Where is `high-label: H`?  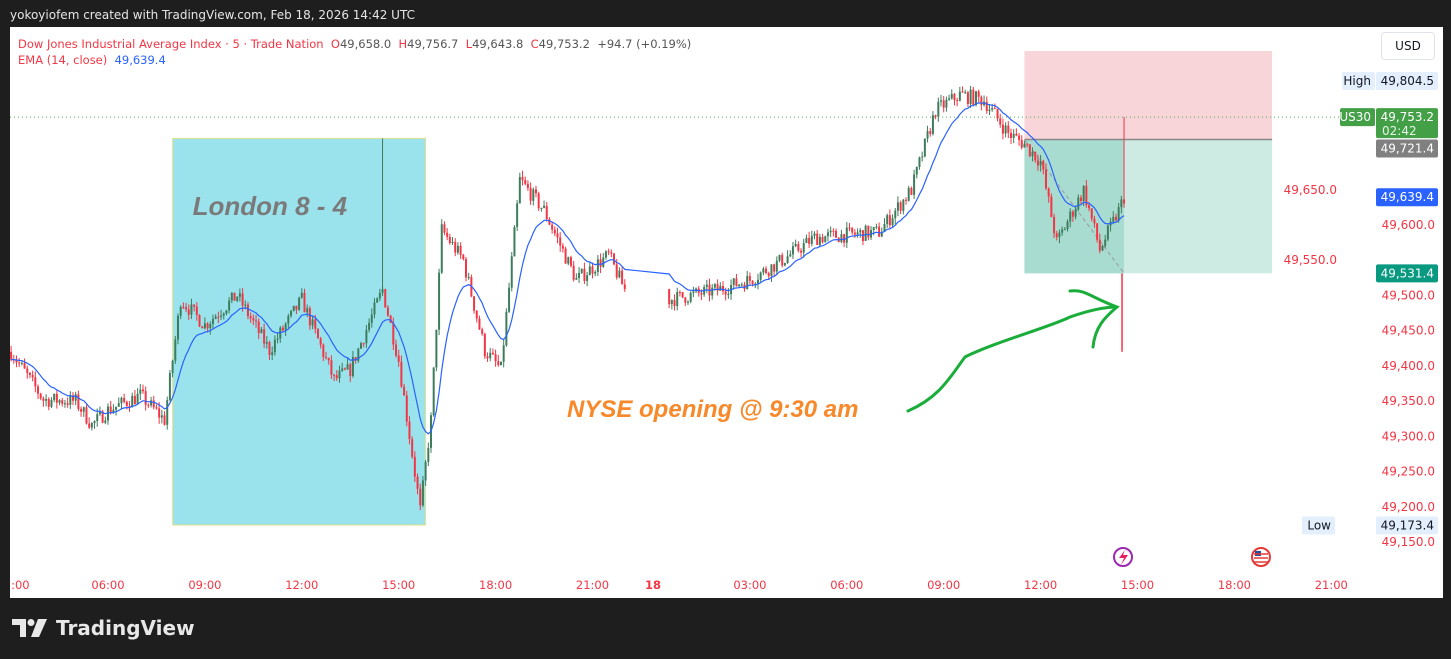
high-label: H is located at coordinates (403, 44).